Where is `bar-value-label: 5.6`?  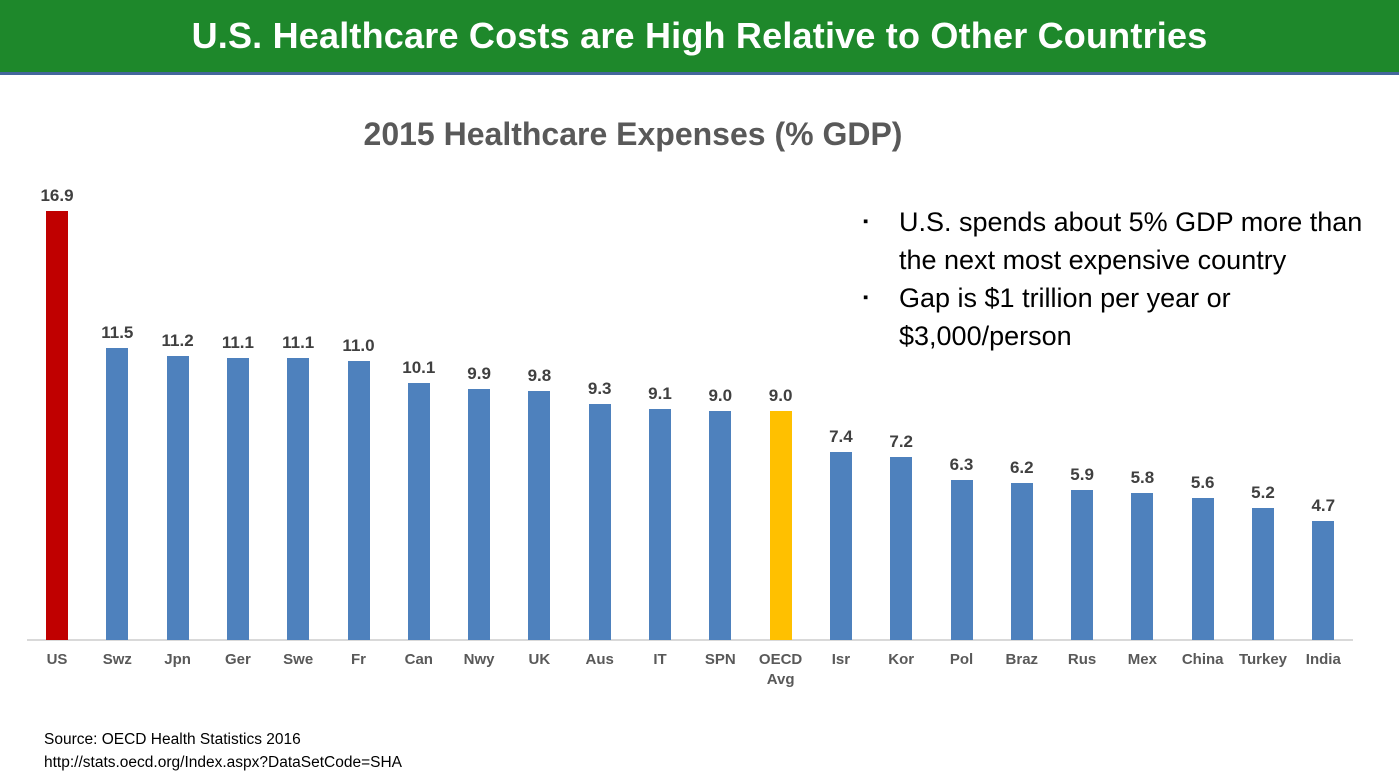 bar-value-label: 5.6 is located at coordinates (1202, 482).